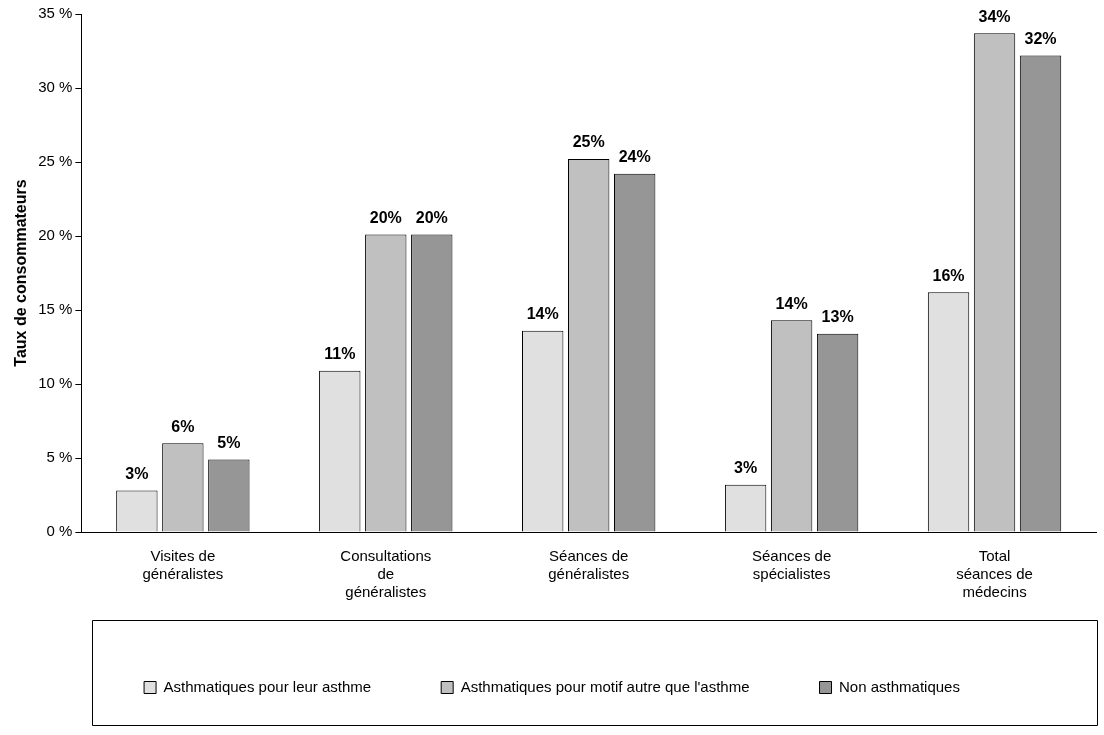 The width and height of the screenshot is (1104, 735). What do you see at coordinates (994, 574) in the screenshot?
I see `x-tick-label: Total séances de médecins` at bounding box center [994, 574].